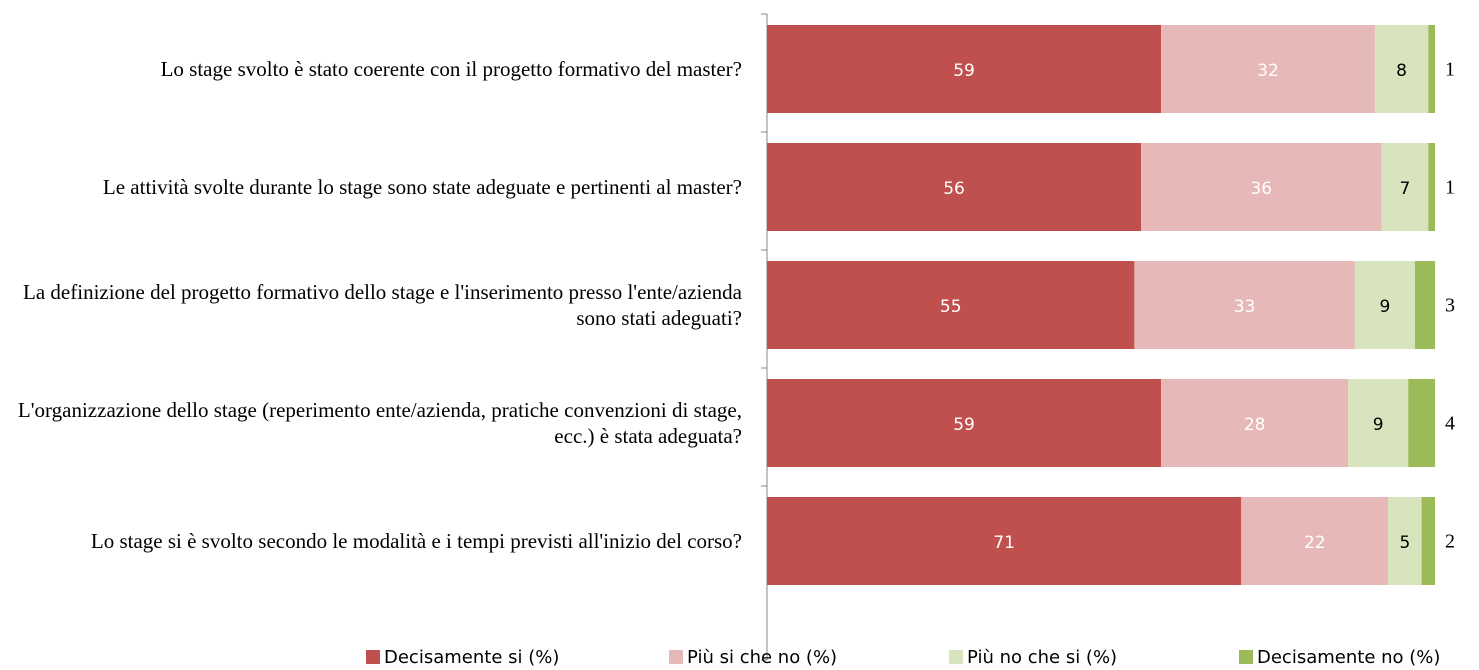  Describe the element at coordinates (762, 657) in the screenshot. I see `legend-label: Più si che no (%)` at that location.